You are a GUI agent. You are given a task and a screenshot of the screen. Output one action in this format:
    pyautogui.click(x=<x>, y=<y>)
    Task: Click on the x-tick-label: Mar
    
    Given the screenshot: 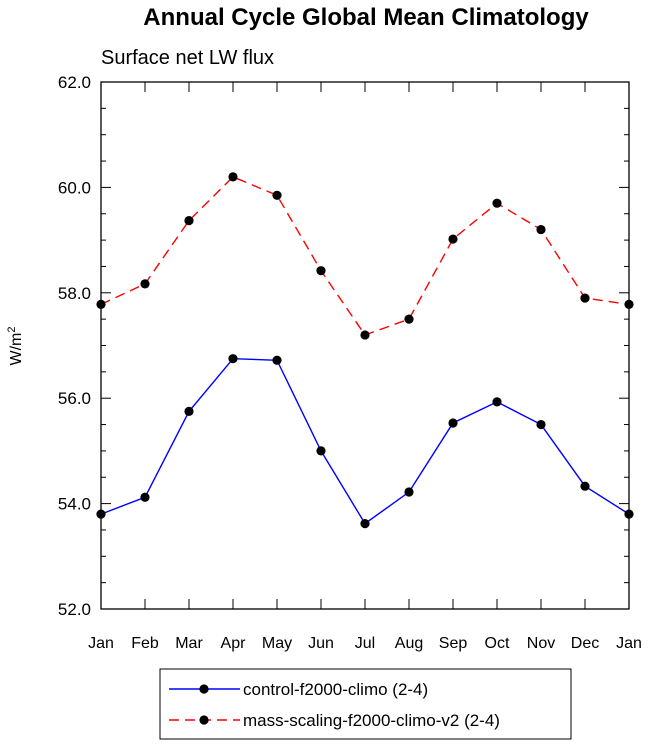 What is the action you would take?
    pyautogui.click(x=189, y=643)
    